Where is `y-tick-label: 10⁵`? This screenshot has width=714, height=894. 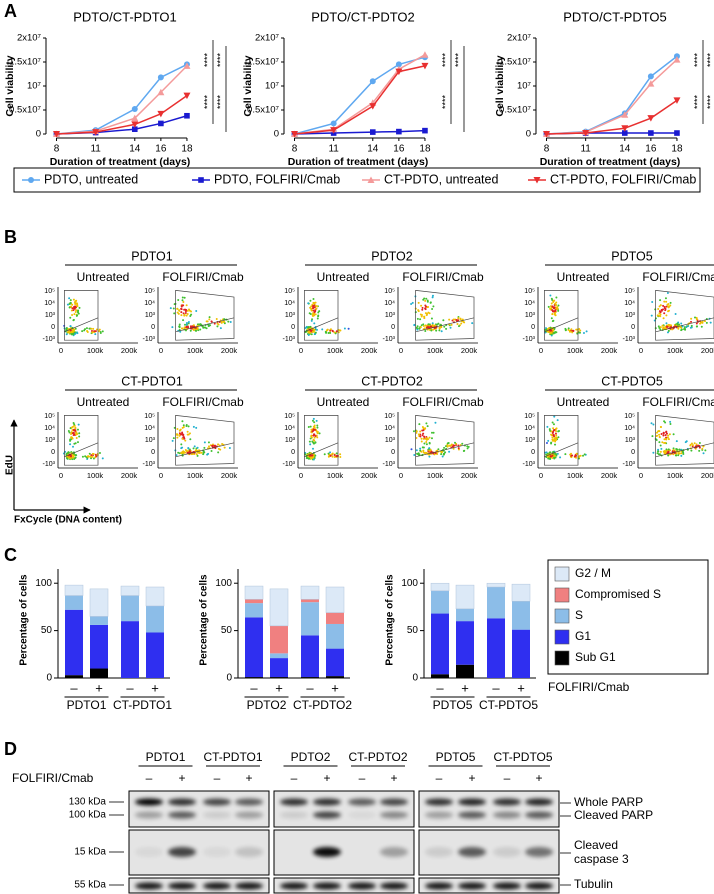 y-tick-label: 10⁵ is located at coordinates (389, 291).